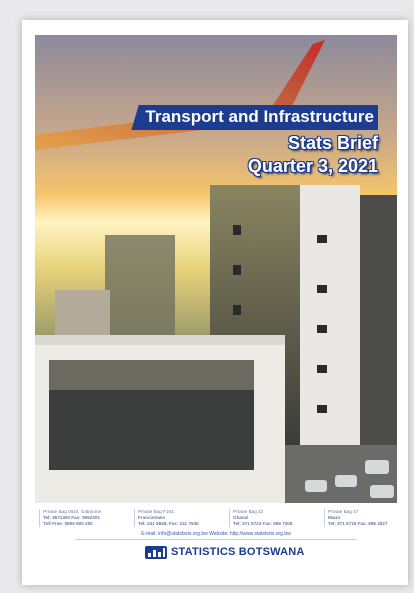  Describe the element at coordinates (343, 511) in the screenshot. I see `office-line: Private Bag 47` at that location.